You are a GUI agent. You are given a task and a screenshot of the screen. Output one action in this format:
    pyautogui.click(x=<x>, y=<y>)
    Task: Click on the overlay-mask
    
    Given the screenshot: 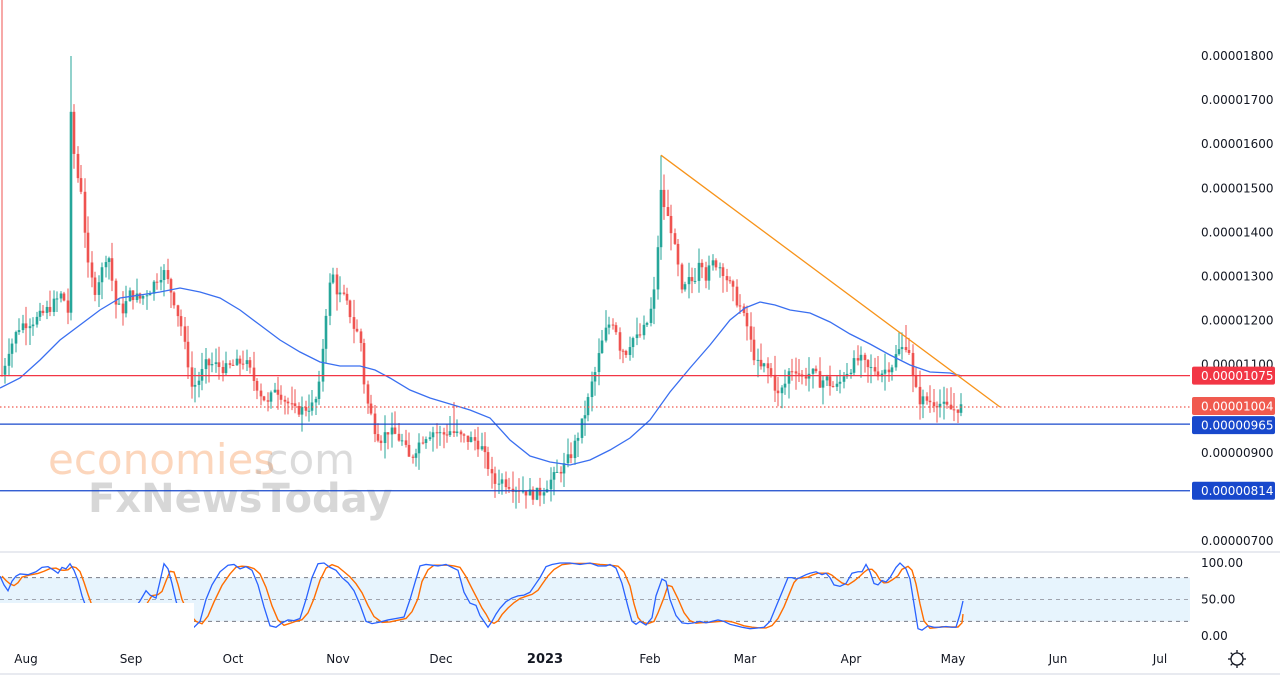 What is the action you would take?
    pyautogui.click(x=97, y=621)
    